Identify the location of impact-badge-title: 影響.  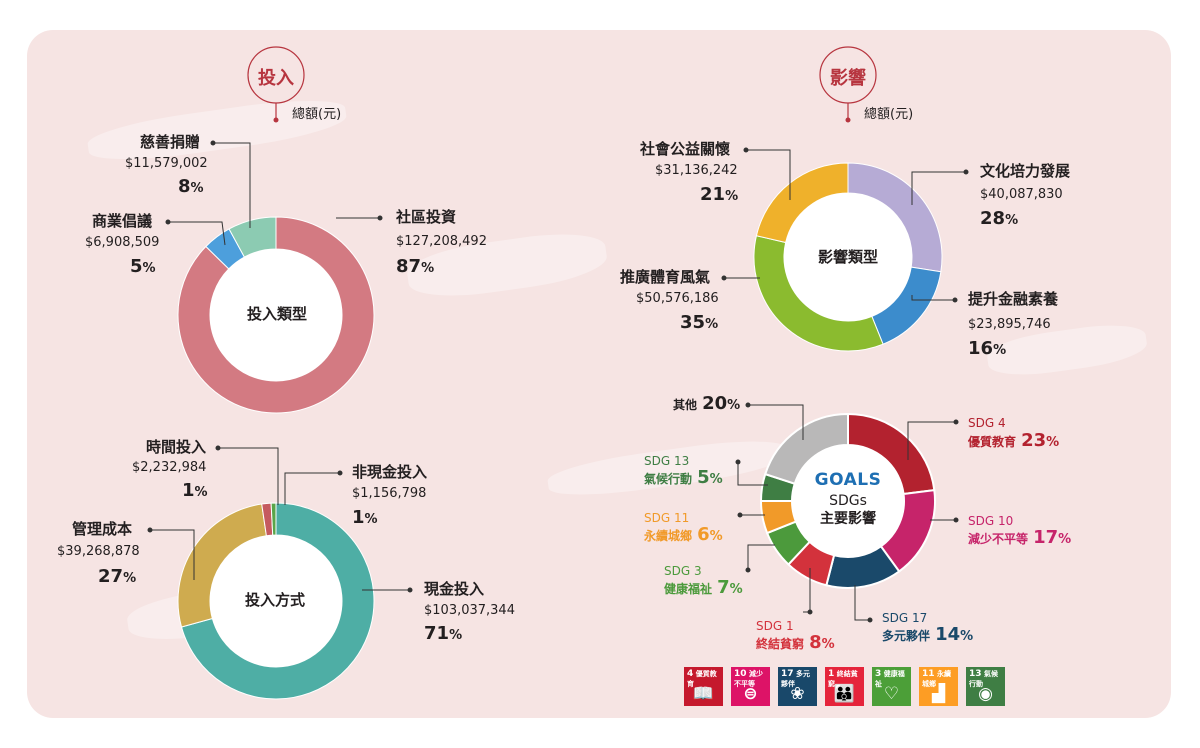
(848, 78).